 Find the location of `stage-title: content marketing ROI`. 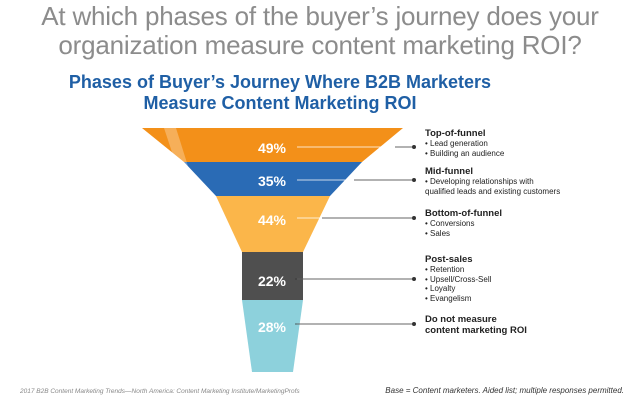

stage-title: content marketing ROI is located at coordinates (476, 330).